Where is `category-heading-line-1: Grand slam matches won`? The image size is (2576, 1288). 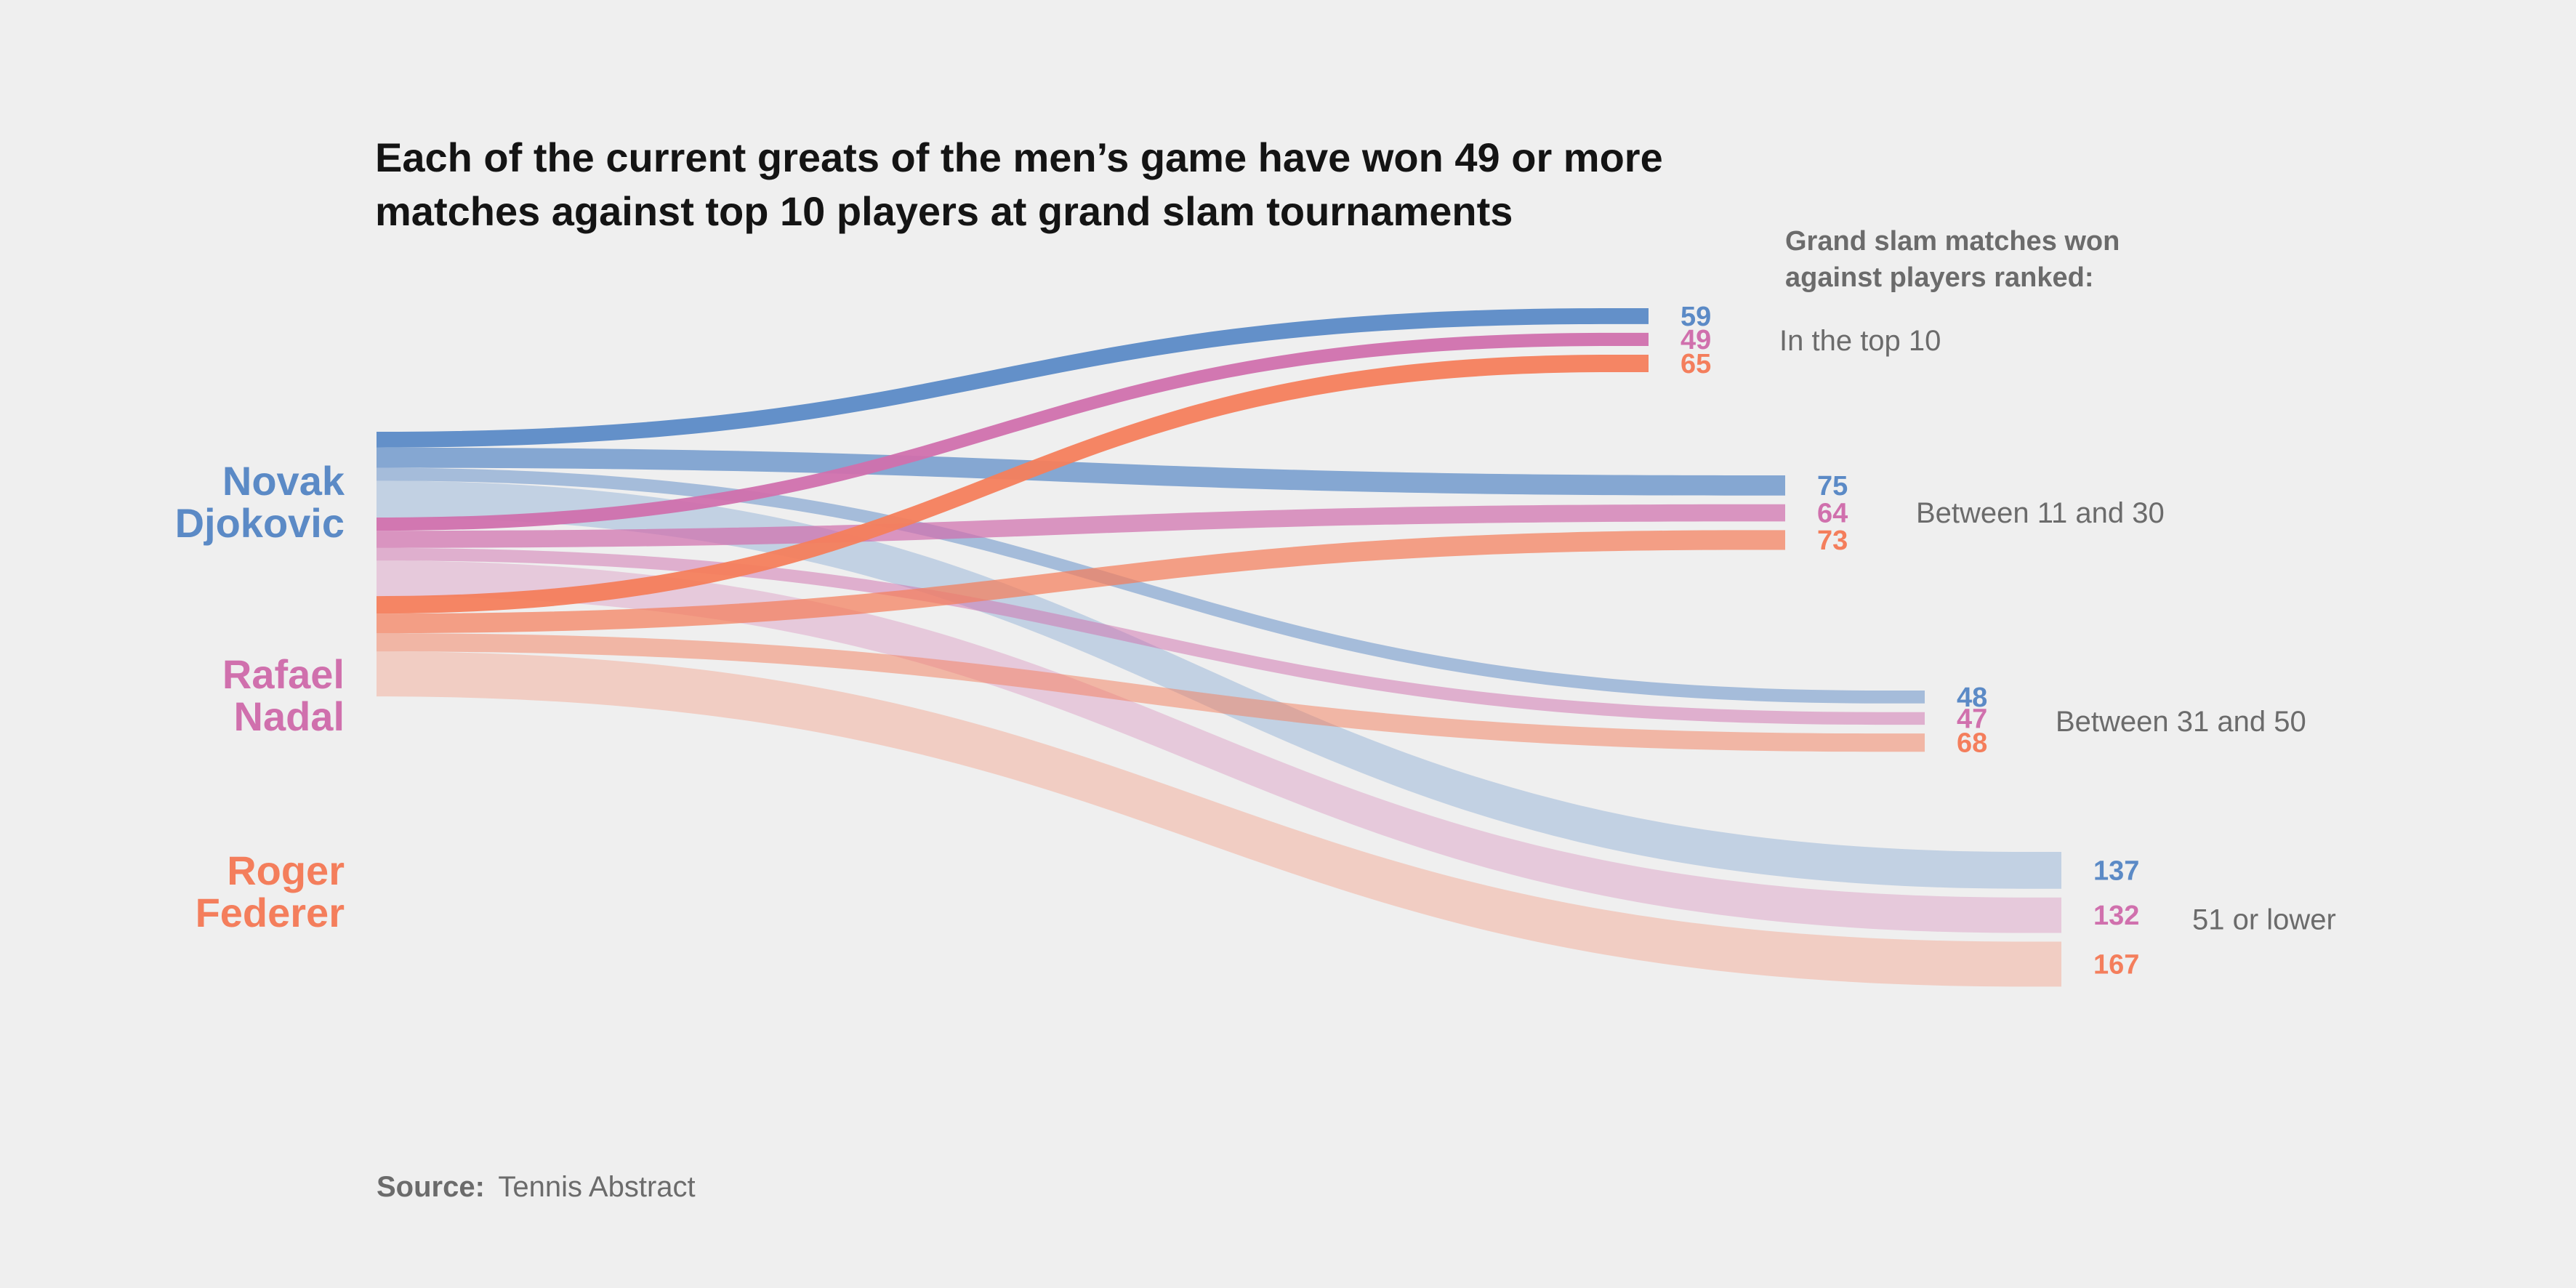
category-heading-line-1: Grand slam matches won is located at coordinates (1952, 241).